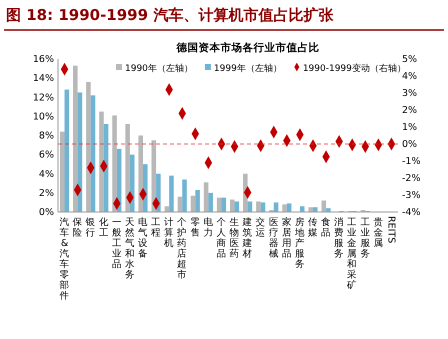 The image size is (448, 339). I want to click on x-tick-label: 房地产服务, so click(299, 243).